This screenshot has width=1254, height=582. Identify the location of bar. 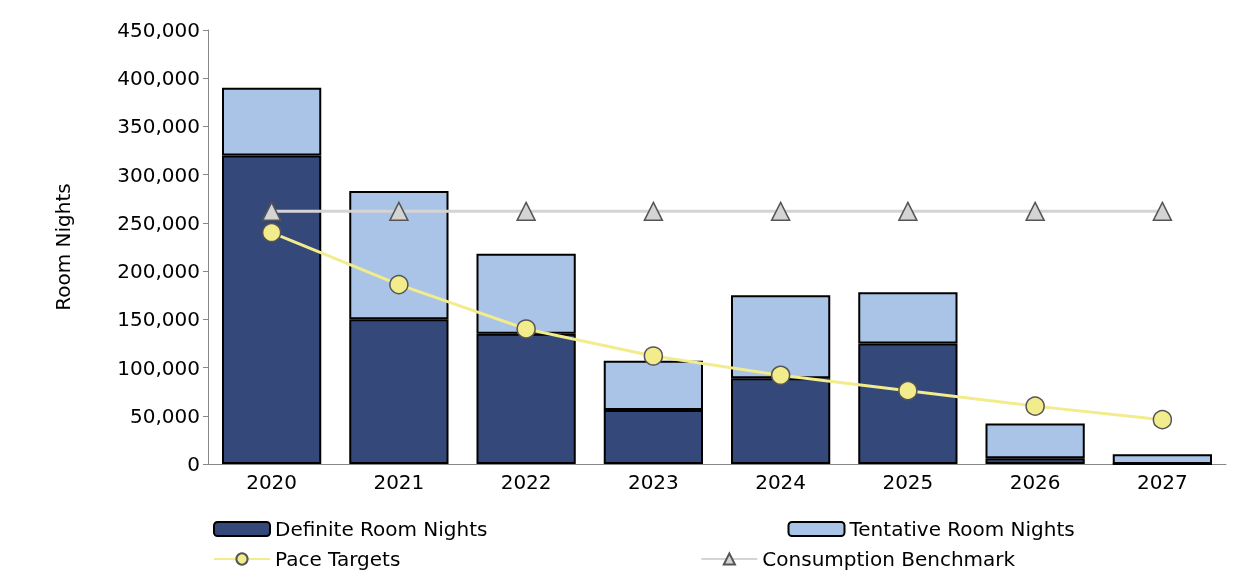
(1162, 459).